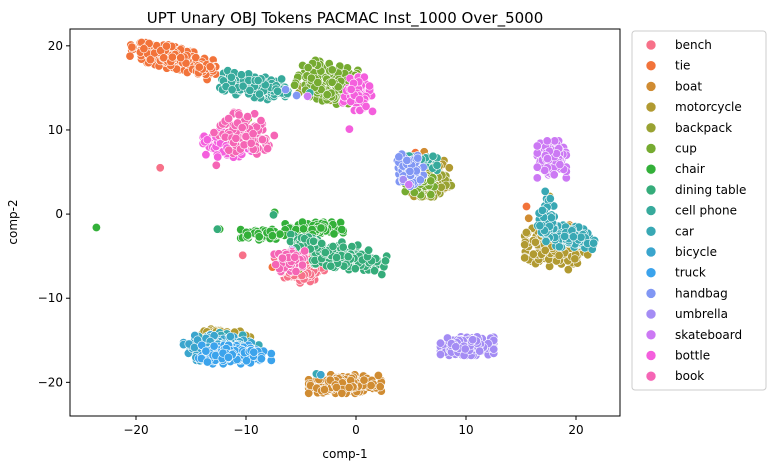 The image size is (773, 474). What do you see at coordinates (353, 426) in the screenshot?
I see `x-axis: −20 −10 0 10 20` at bounding box center [353, 426].